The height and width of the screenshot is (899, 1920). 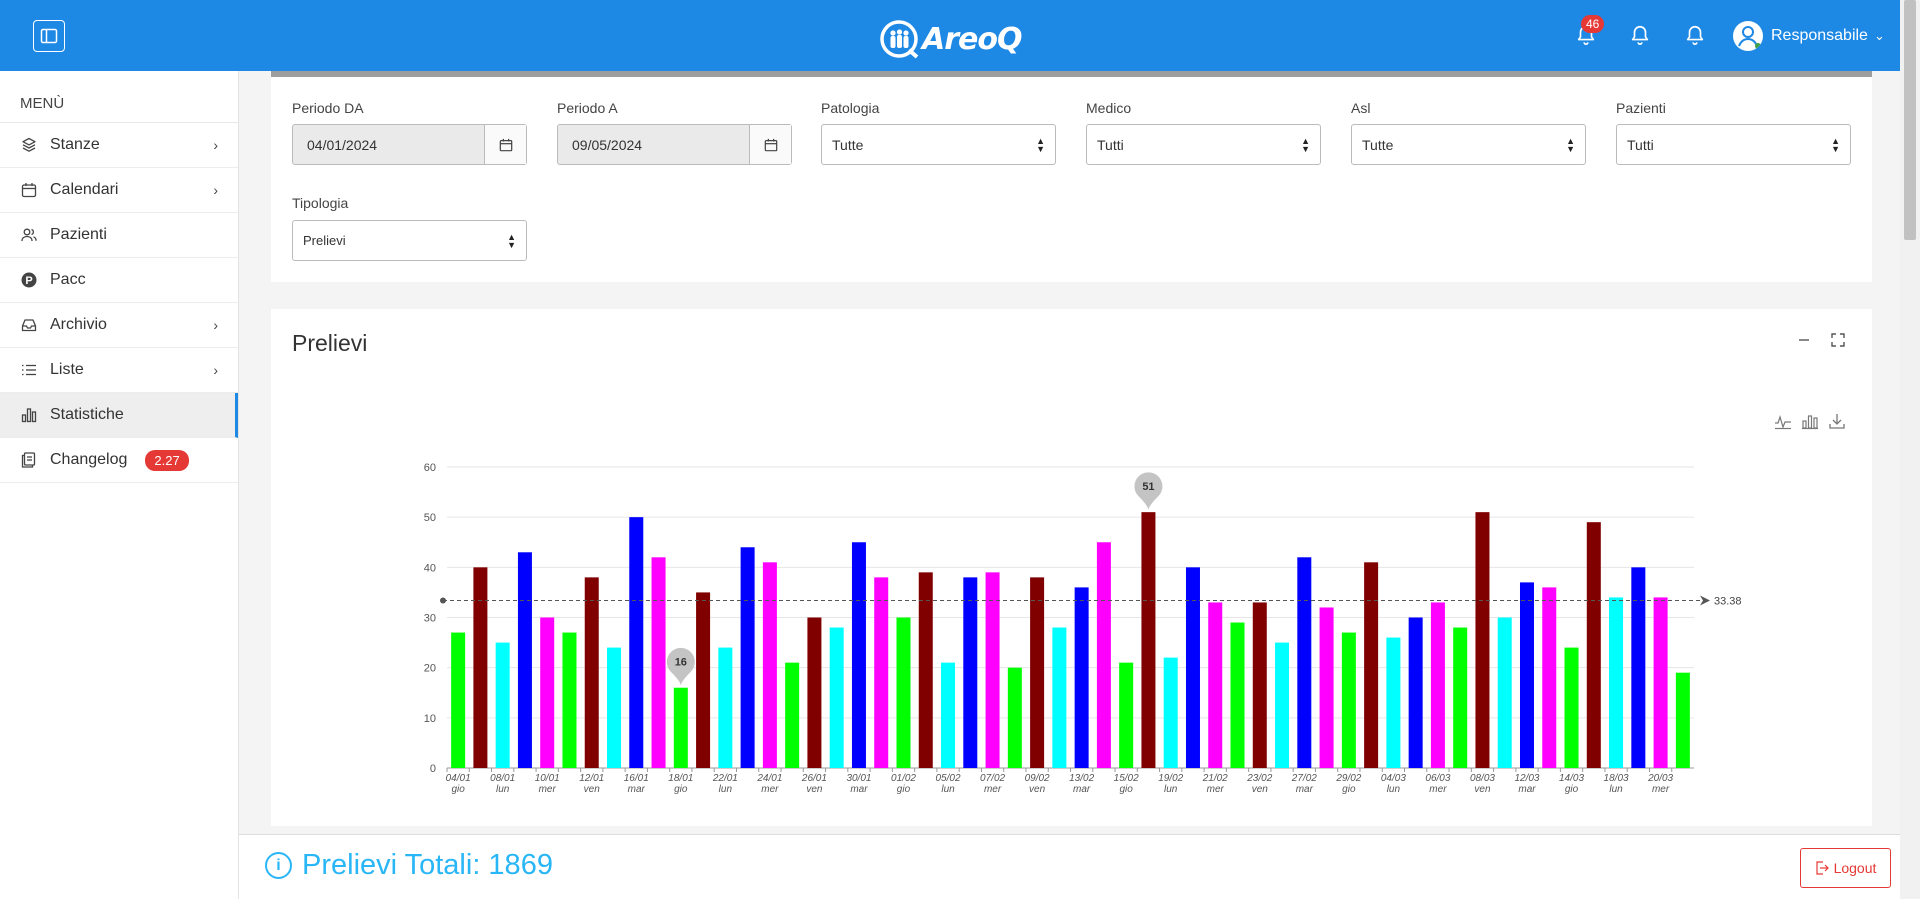 What do you see at coordinates (430, 568) in the screenshot?
I see `y-tick-label: 40` at bounding box center [430, 568].